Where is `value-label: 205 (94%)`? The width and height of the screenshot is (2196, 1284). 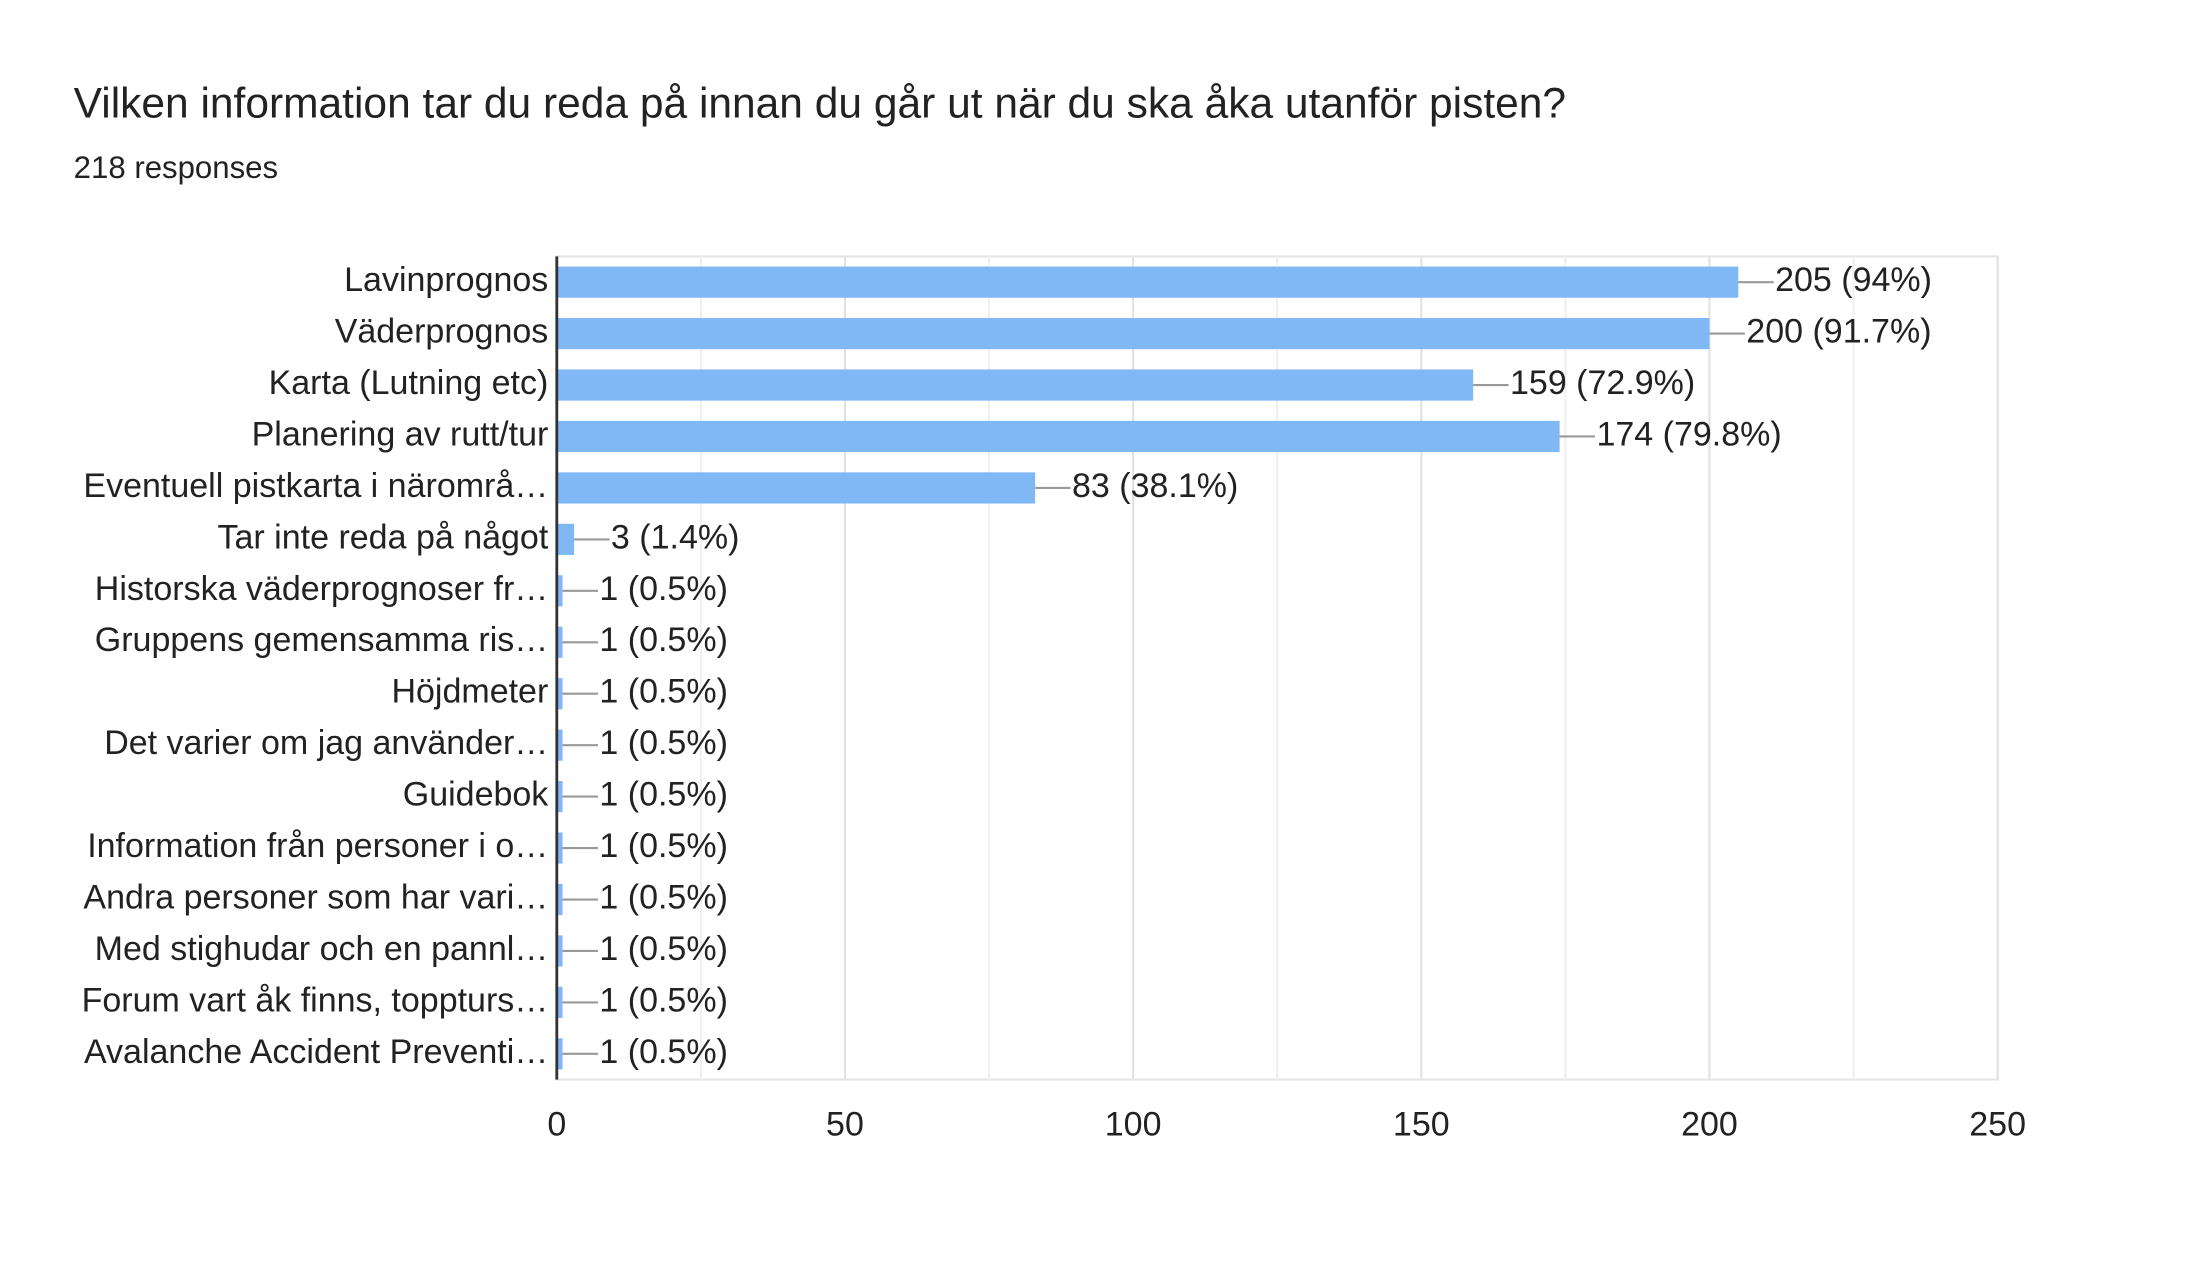
value-label: 205 (94%) is located at coordinates (1853, 280).